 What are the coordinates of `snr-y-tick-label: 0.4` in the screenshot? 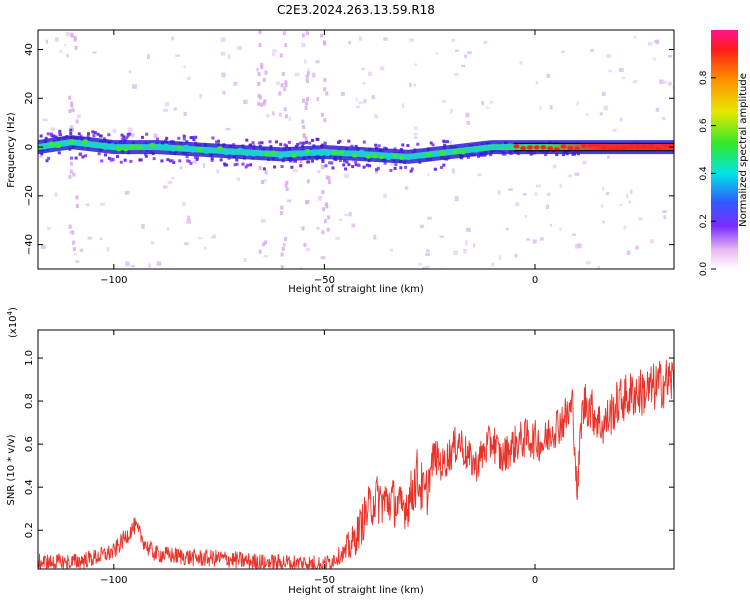 It's located at (29, 487).